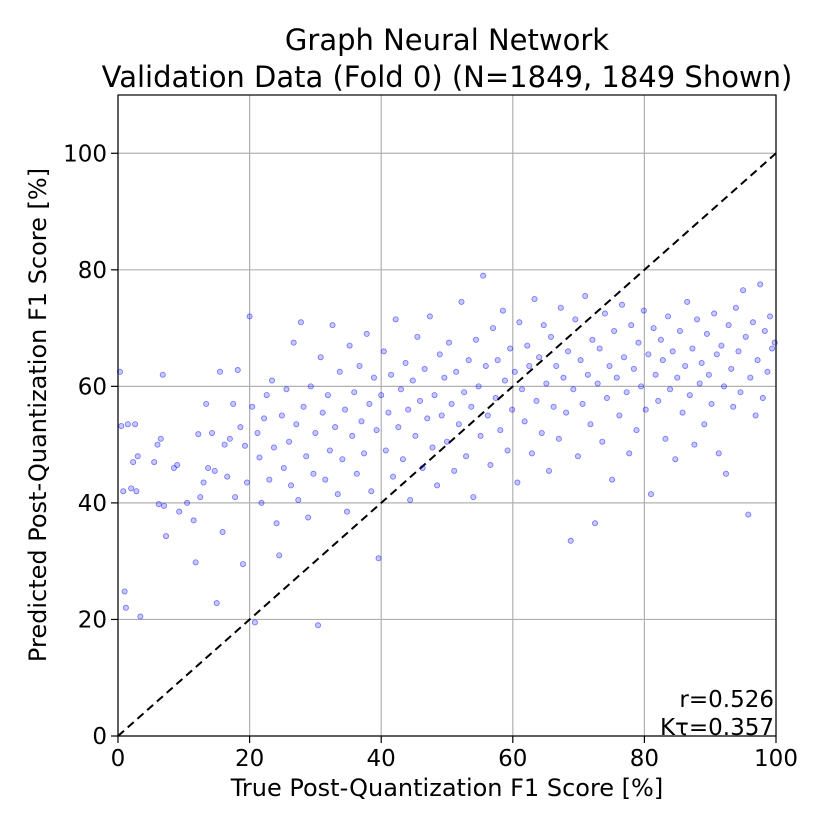  What do you see at coordinates (92, 504) in the screenshot?
I see `y-tick-label: 40` at bounding box center [92, 504].